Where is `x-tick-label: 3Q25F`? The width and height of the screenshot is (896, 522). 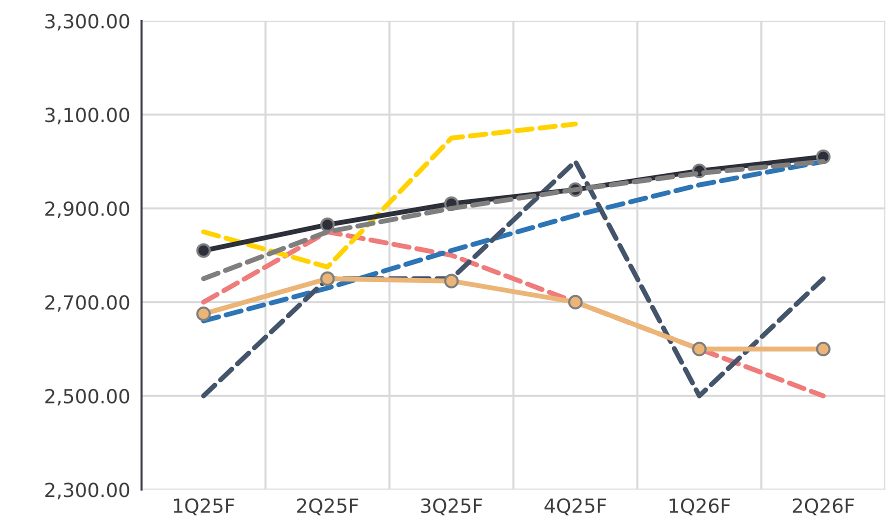
x-tick-label: 3Q25F is located at coordinates (451, 507).